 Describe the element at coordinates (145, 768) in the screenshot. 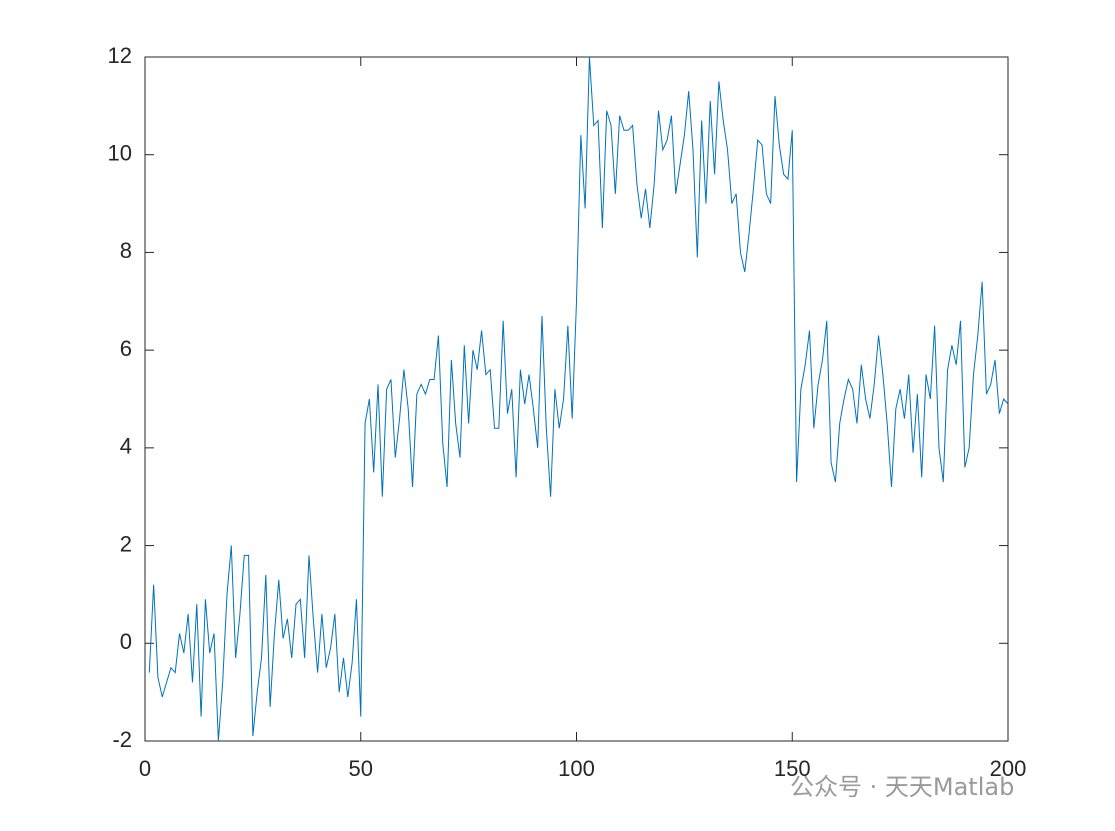

I see `x-tick-label: 0` at that location.